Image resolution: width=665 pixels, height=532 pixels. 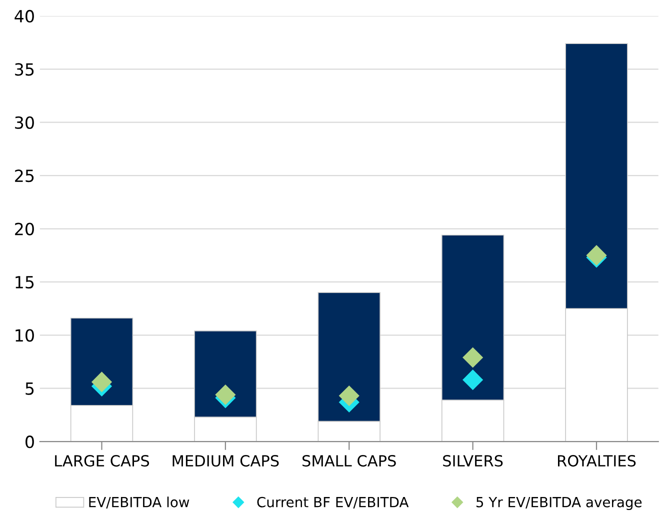 What do you see at coordinates (30, 442) in the screenshot?
I see `y-tick-label: 0` at bounding box center [30, 442].